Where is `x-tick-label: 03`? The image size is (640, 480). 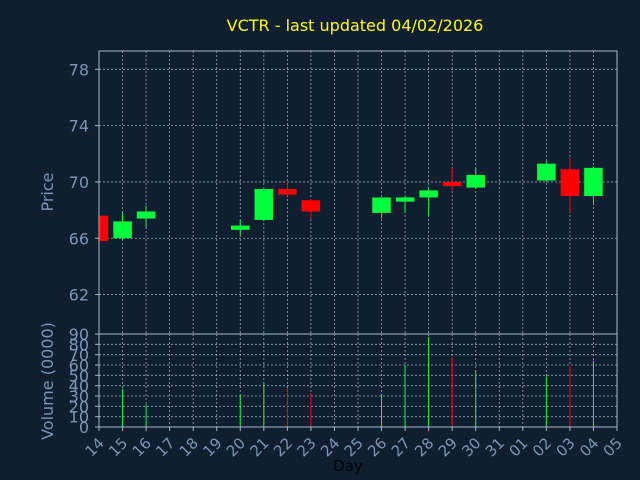 x-tick-label: 03 is located at coordinates (566, 447).